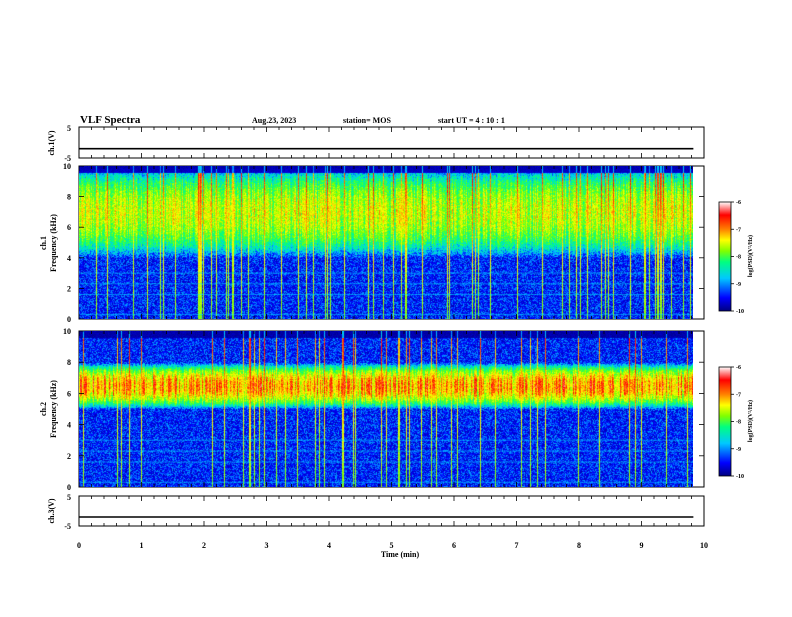 This screenshot has height=617, width=792. I want to click on ch3-ytick-bottom: -5, so click(67, 526).